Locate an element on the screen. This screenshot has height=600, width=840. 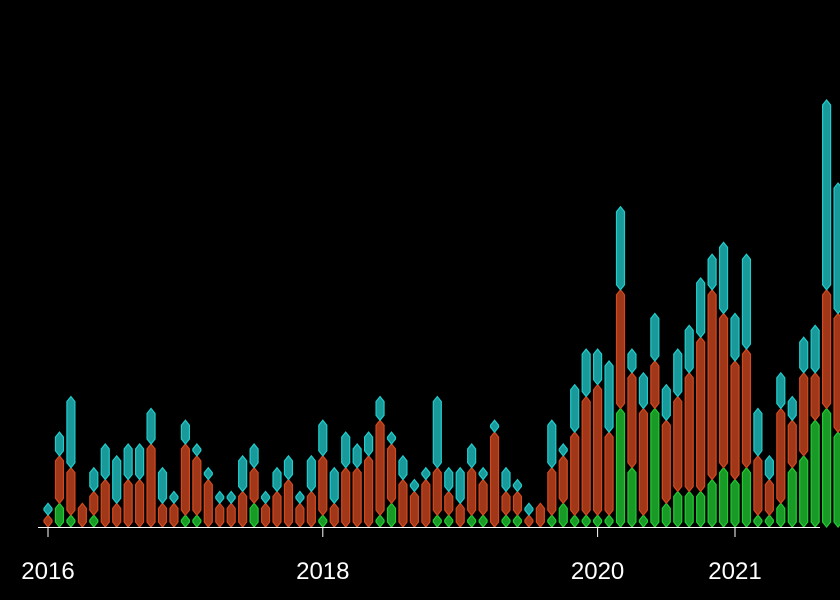
bar-segment-s1-m31 is located at coordinates (403, 503).